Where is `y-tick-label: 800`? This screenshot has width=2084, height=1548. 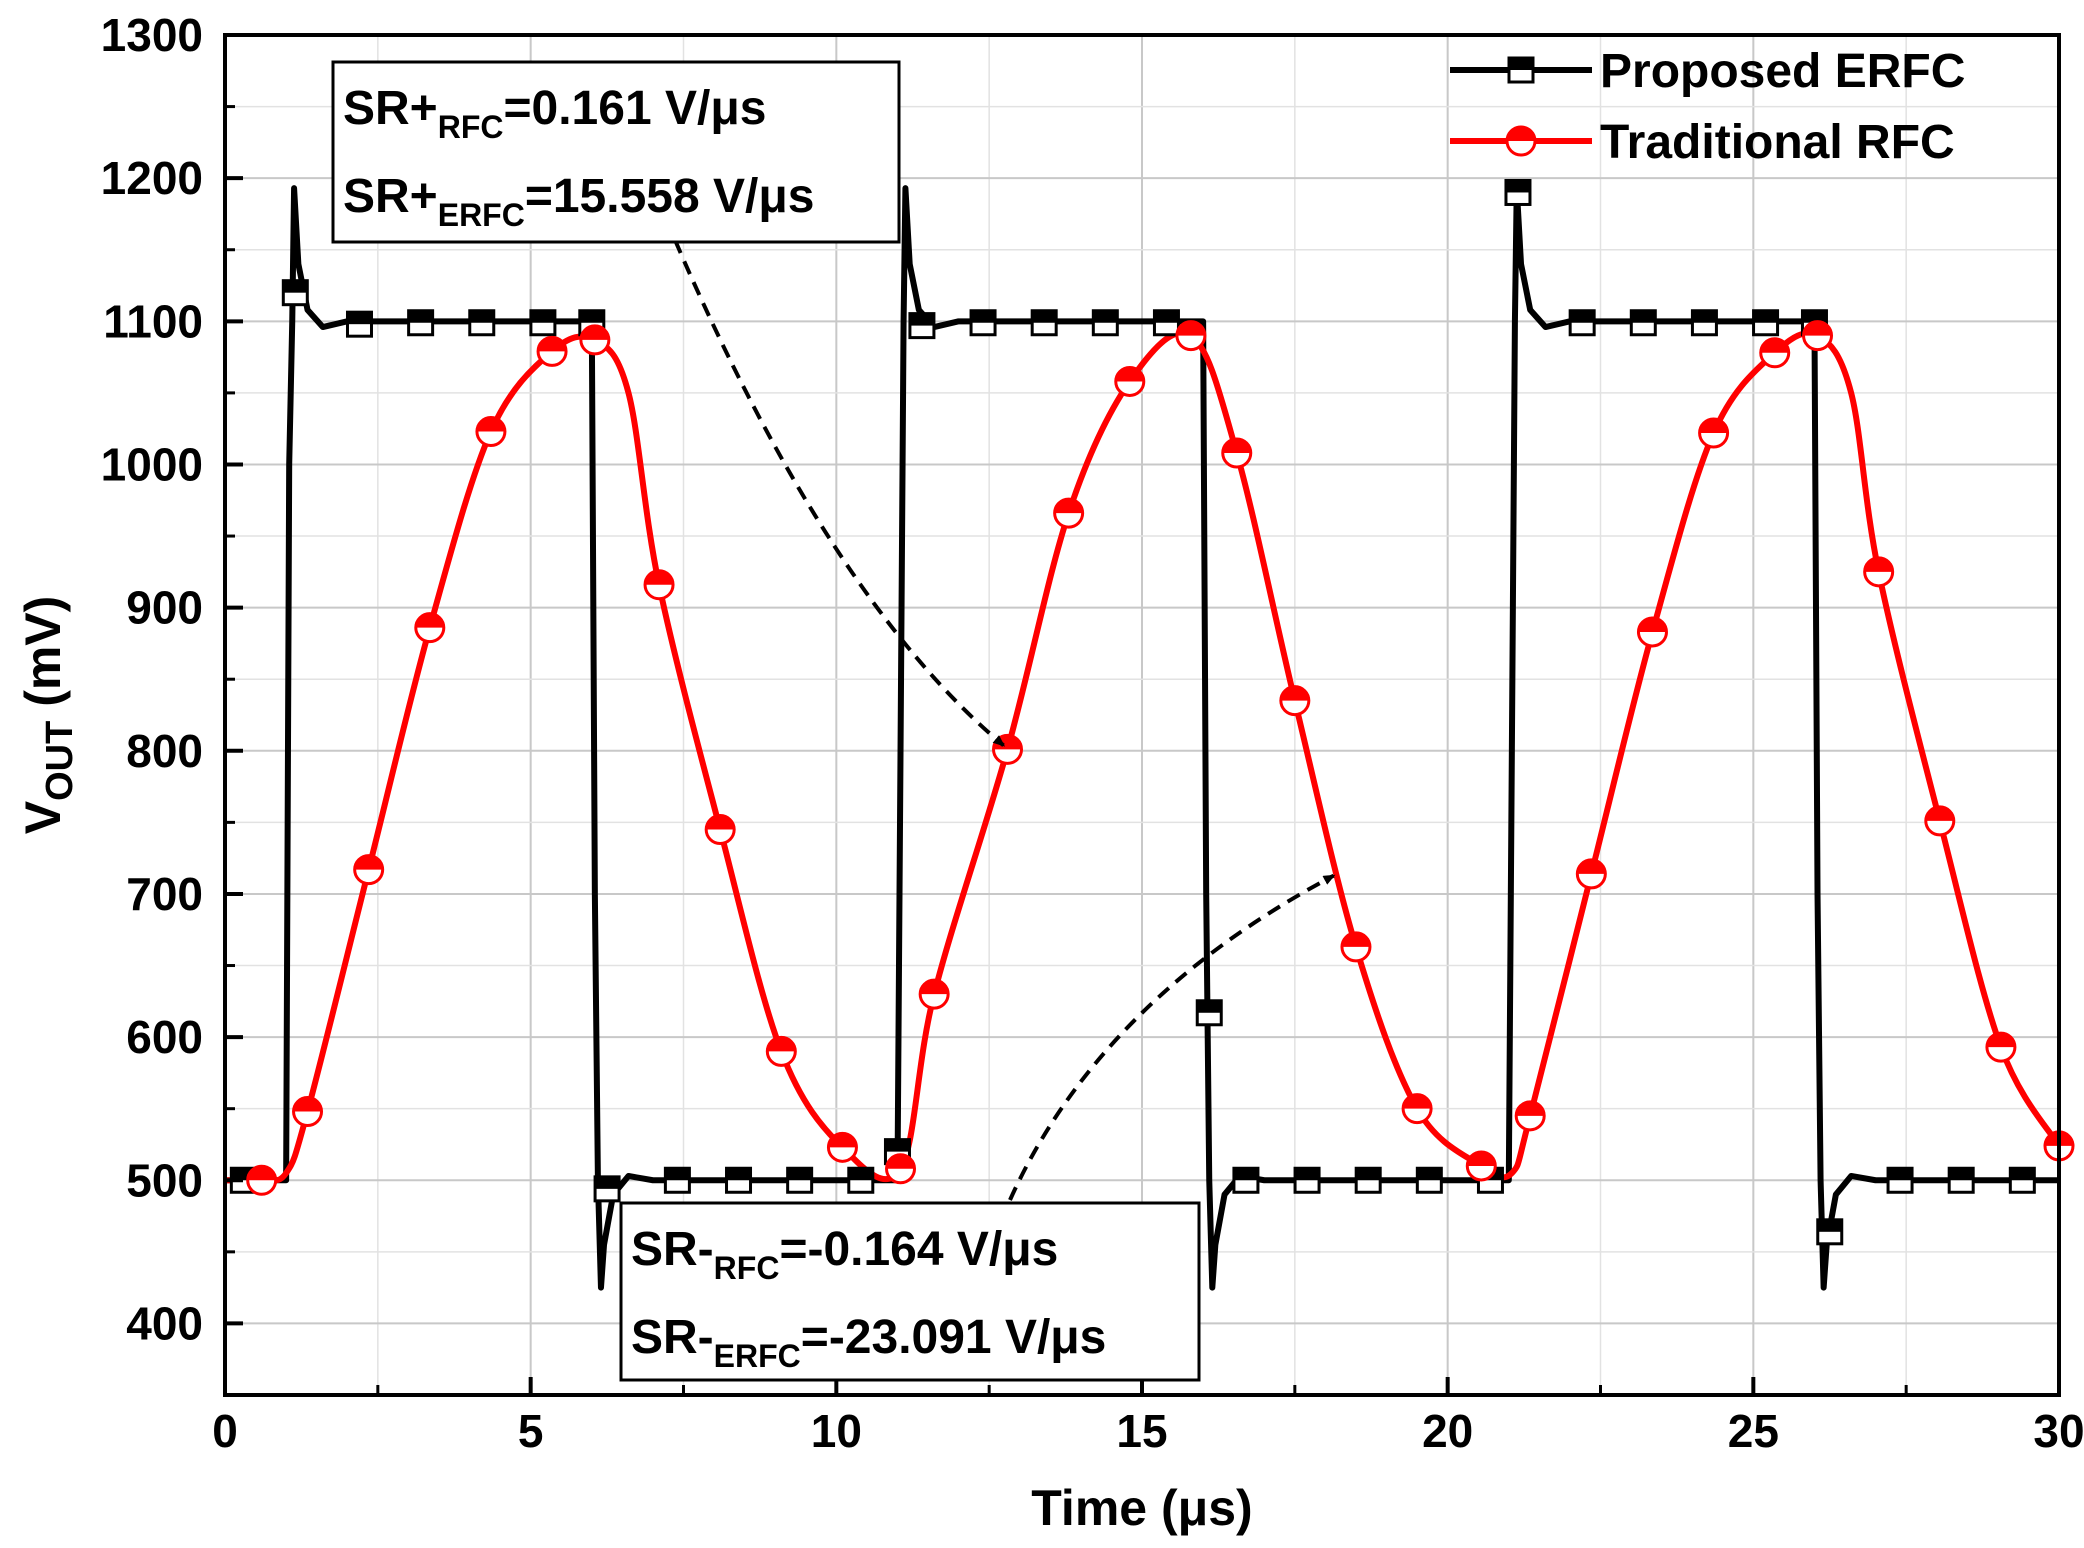
y-tick-label: 800 is located at coordinates (164, 751).